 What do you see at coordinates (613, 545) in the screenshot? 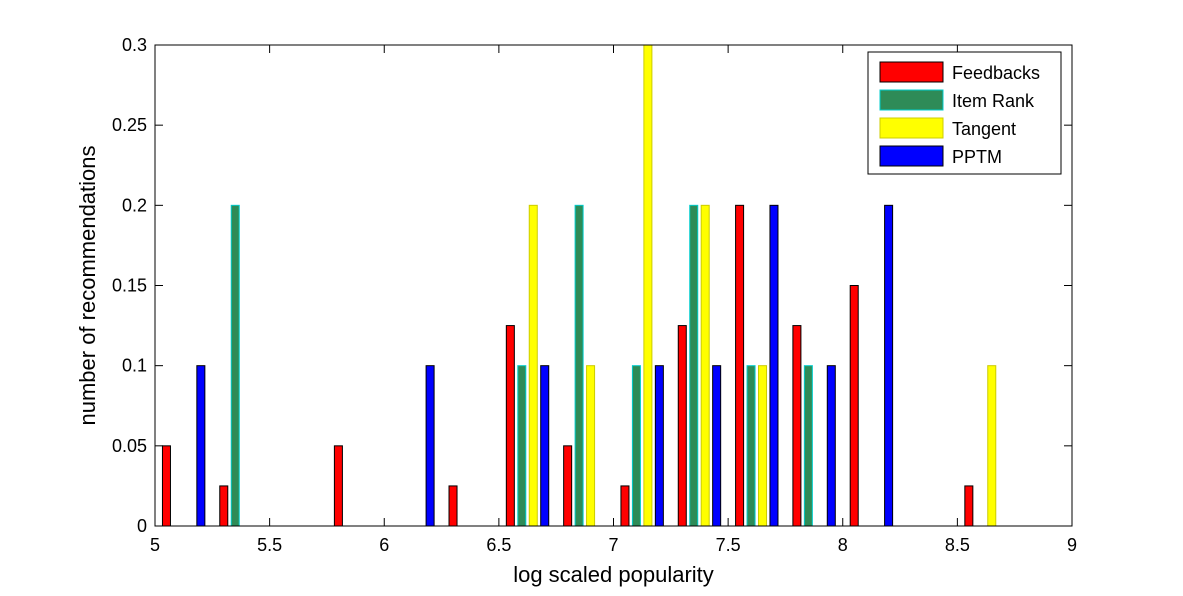
I see `x-tick-label: 7` at bounding box center [613, 545].